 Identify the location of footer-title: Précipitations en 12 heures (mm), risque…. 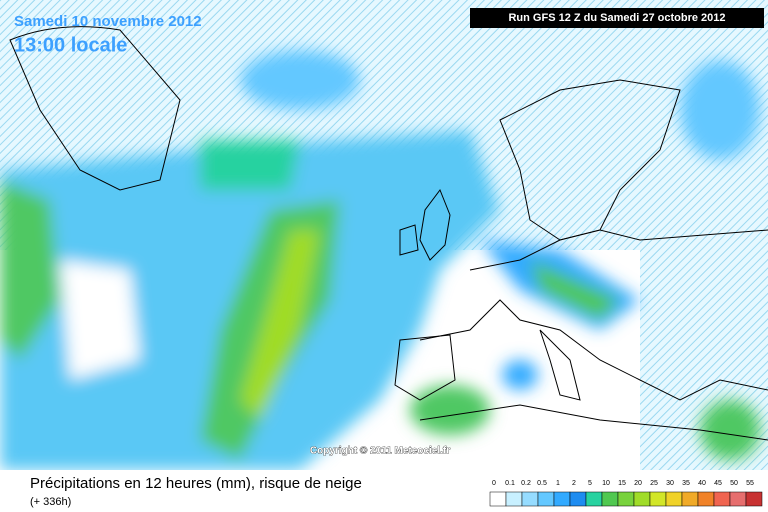
(196, 483).